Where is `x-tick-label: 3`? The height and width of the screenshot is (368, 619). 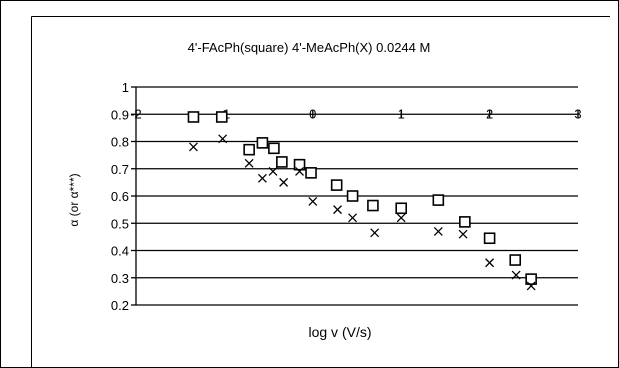
x-tick-label: 3 is located at coordinates (577, 113).